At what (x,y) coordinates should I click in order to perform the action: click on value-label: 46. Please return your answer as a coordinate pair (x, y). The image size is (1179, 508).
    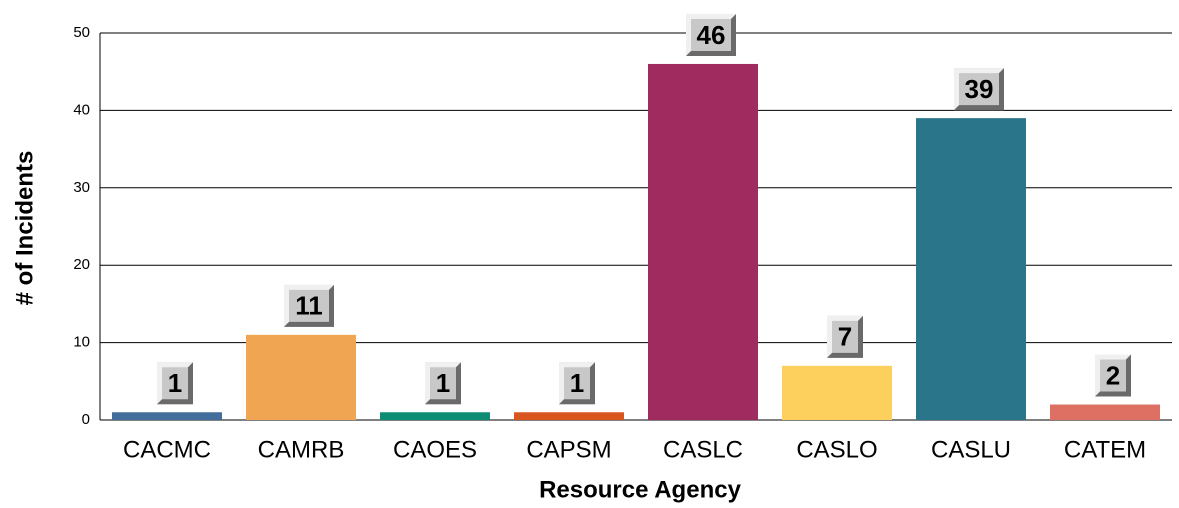
    Looking at the image, I should click on (711, 35).